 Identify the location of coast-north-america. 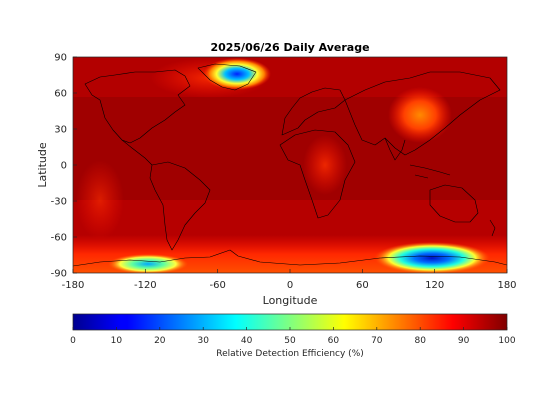
(137, 106).